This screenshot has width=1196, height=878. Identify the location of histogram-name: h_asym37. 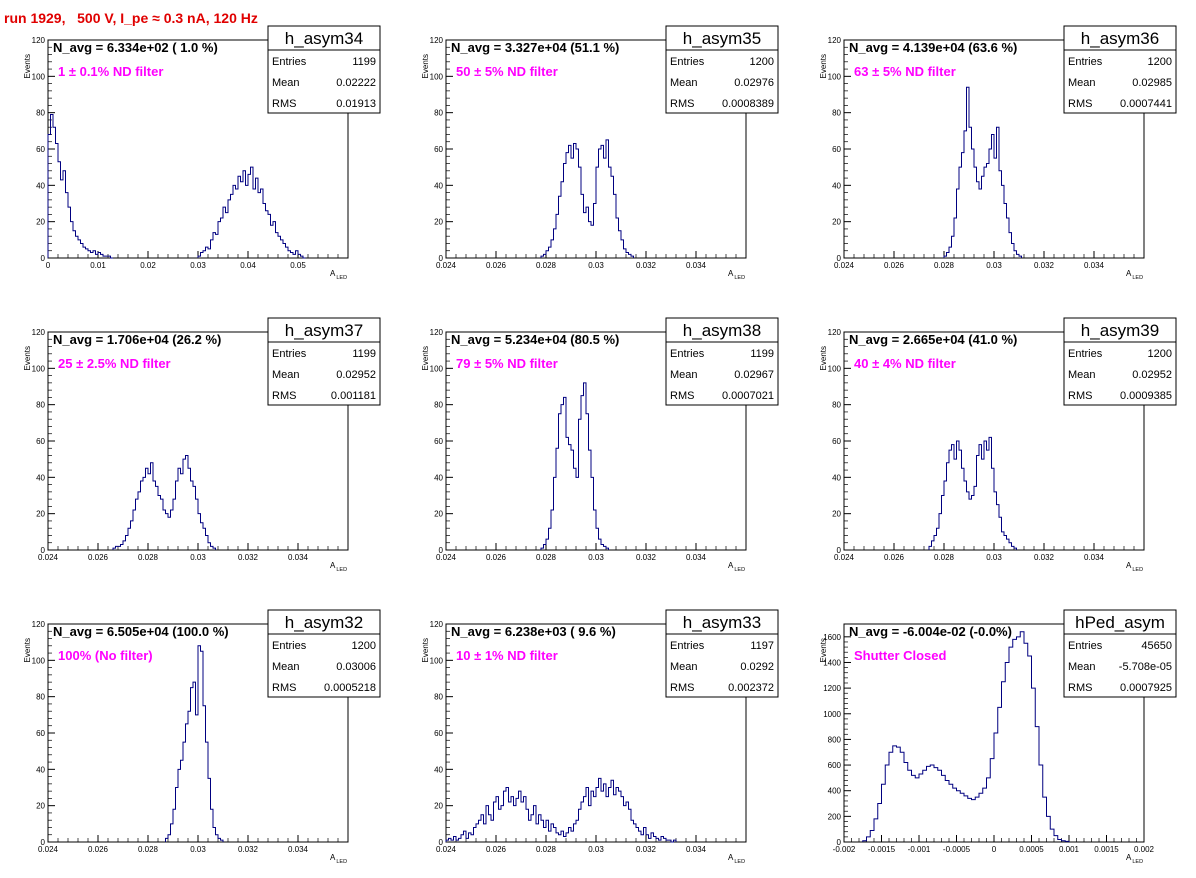
(324, 330).